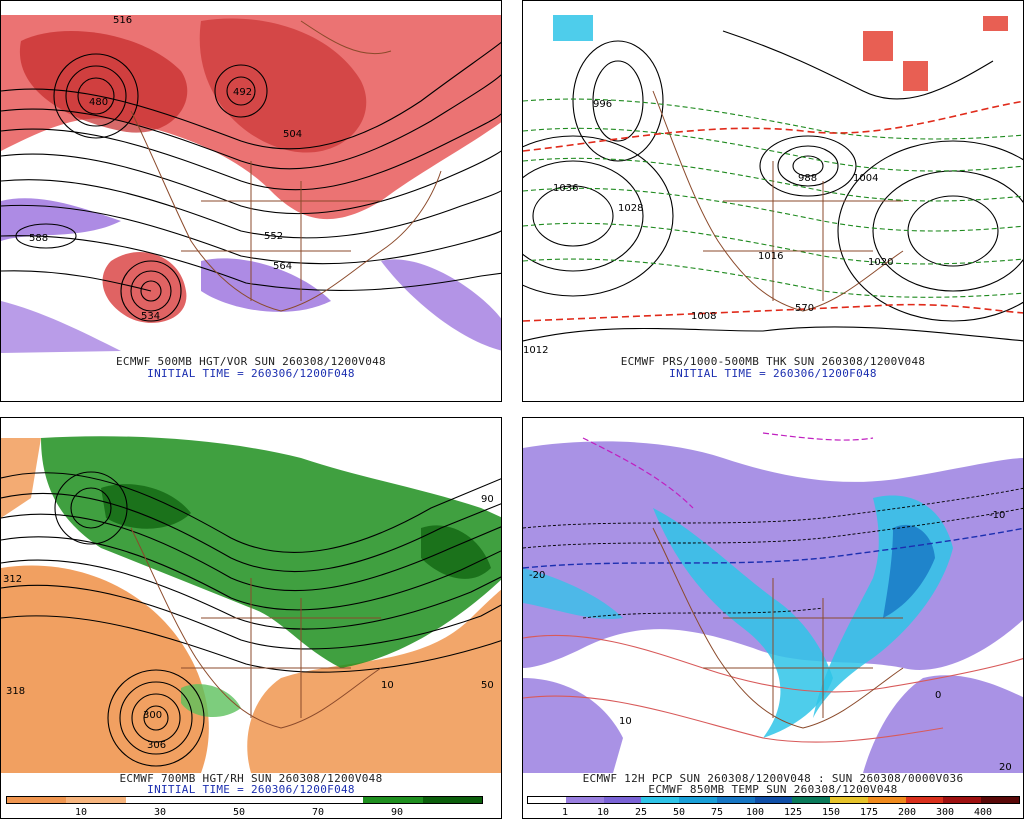  What do you see at coordinates (292, 134) in the screenshot?
I see `hgt-label: 504` at bounding box center [292, 134].